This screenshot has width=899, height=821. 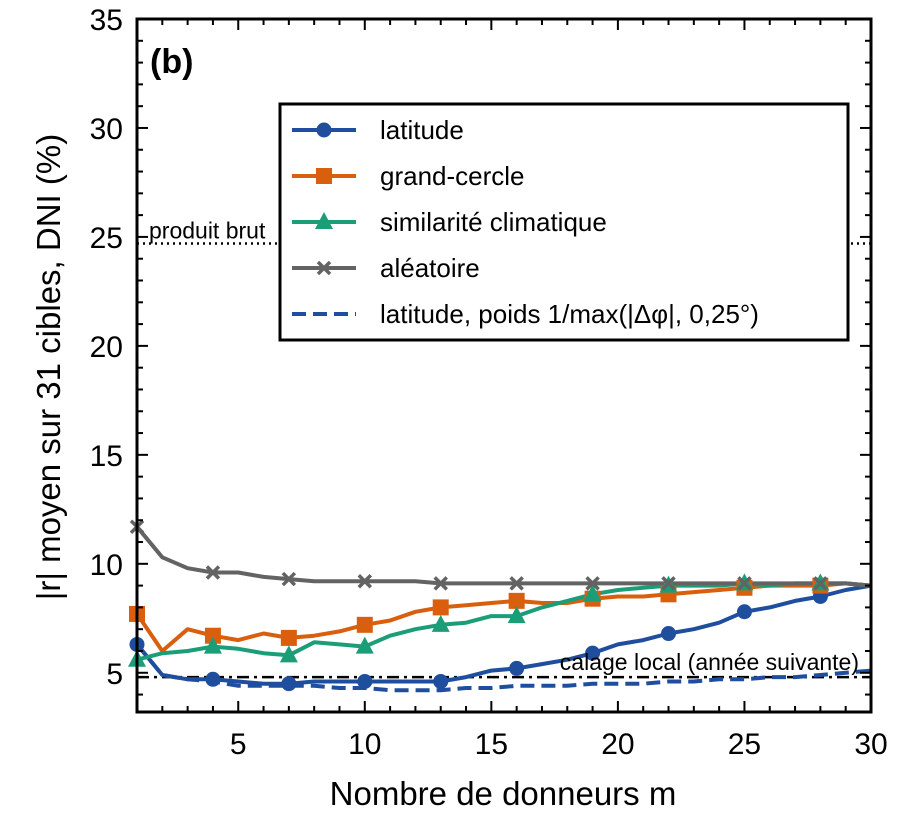 I want to click on legend-entry-label: grand-cercle, so click(x=452, y=176).